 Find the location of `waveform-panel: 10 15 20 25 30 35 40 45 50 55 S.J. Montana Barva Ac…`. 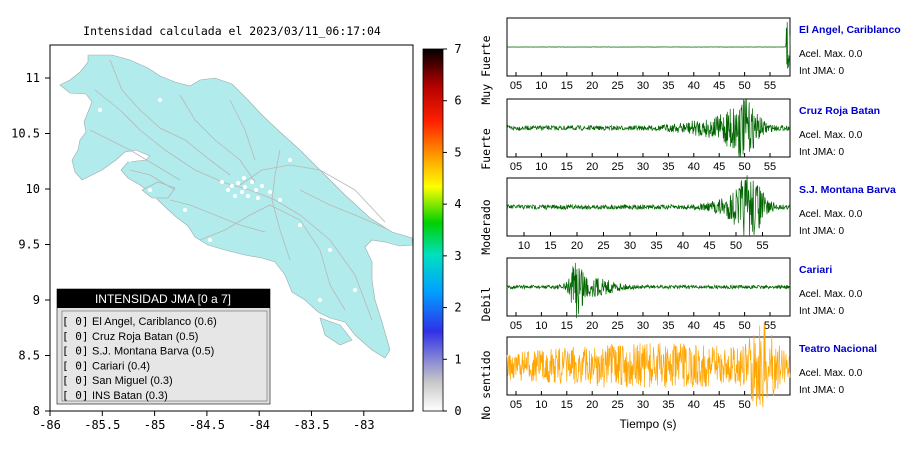

waveform-panel: 10 15 20 25 30 35 40 45 50 55 S.J. Montana Barva Ac… is located at coordinates (701, 213).